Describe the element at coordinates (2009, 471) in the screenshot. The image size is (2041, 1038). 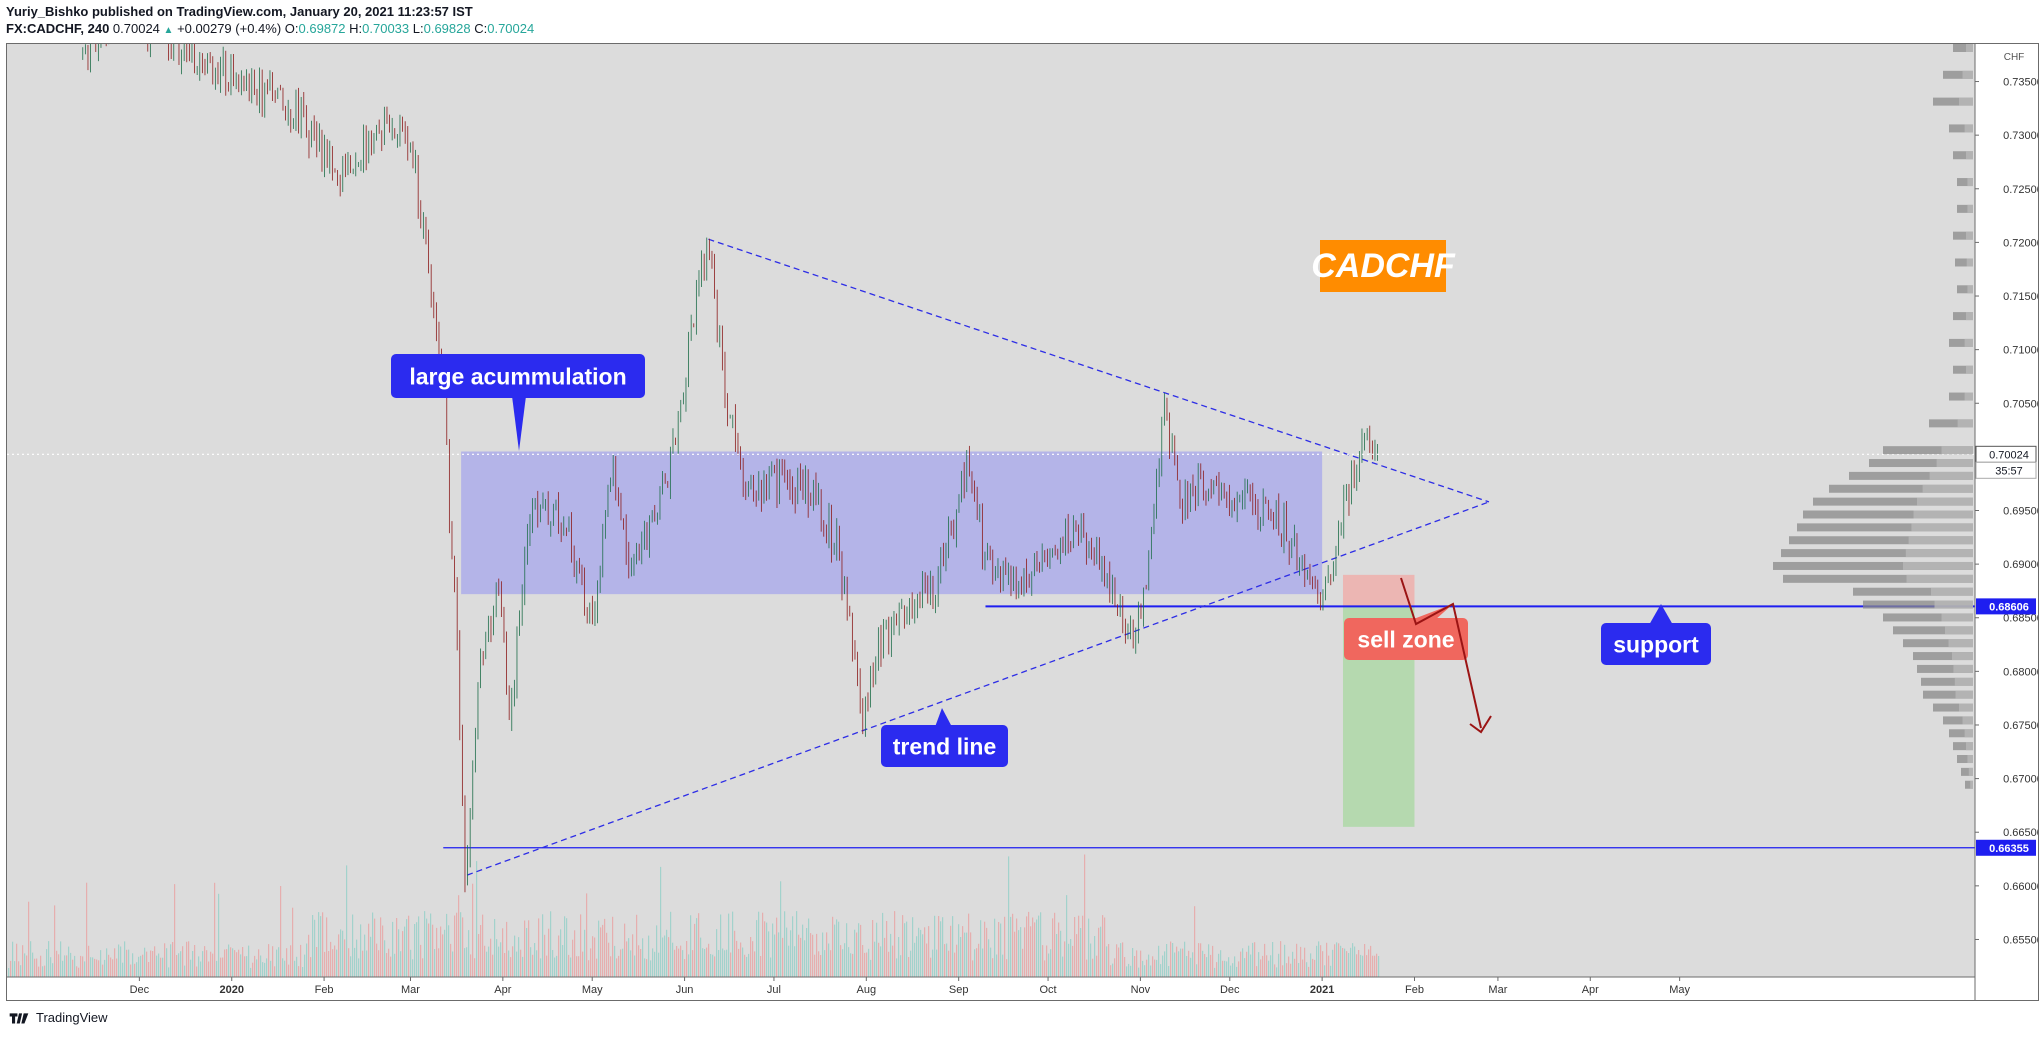
I see `countdown-tag-text: 35:57` at that location.